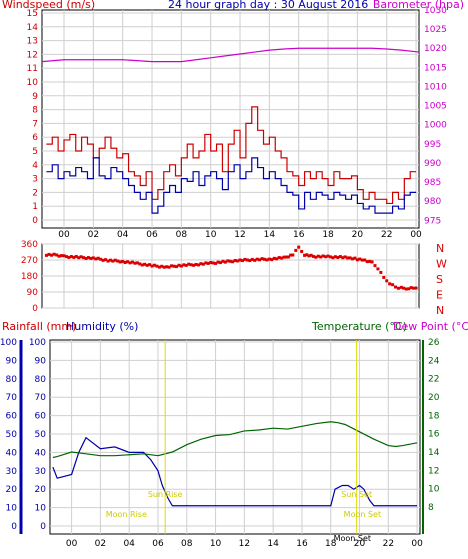 The height and width of the screenshot is (559, 468). Describe the element at coordinates (434, 425) in the screenshot. I see `temperature-axis: 8 10 12 14 16 18 20 22 24 26` at that location.